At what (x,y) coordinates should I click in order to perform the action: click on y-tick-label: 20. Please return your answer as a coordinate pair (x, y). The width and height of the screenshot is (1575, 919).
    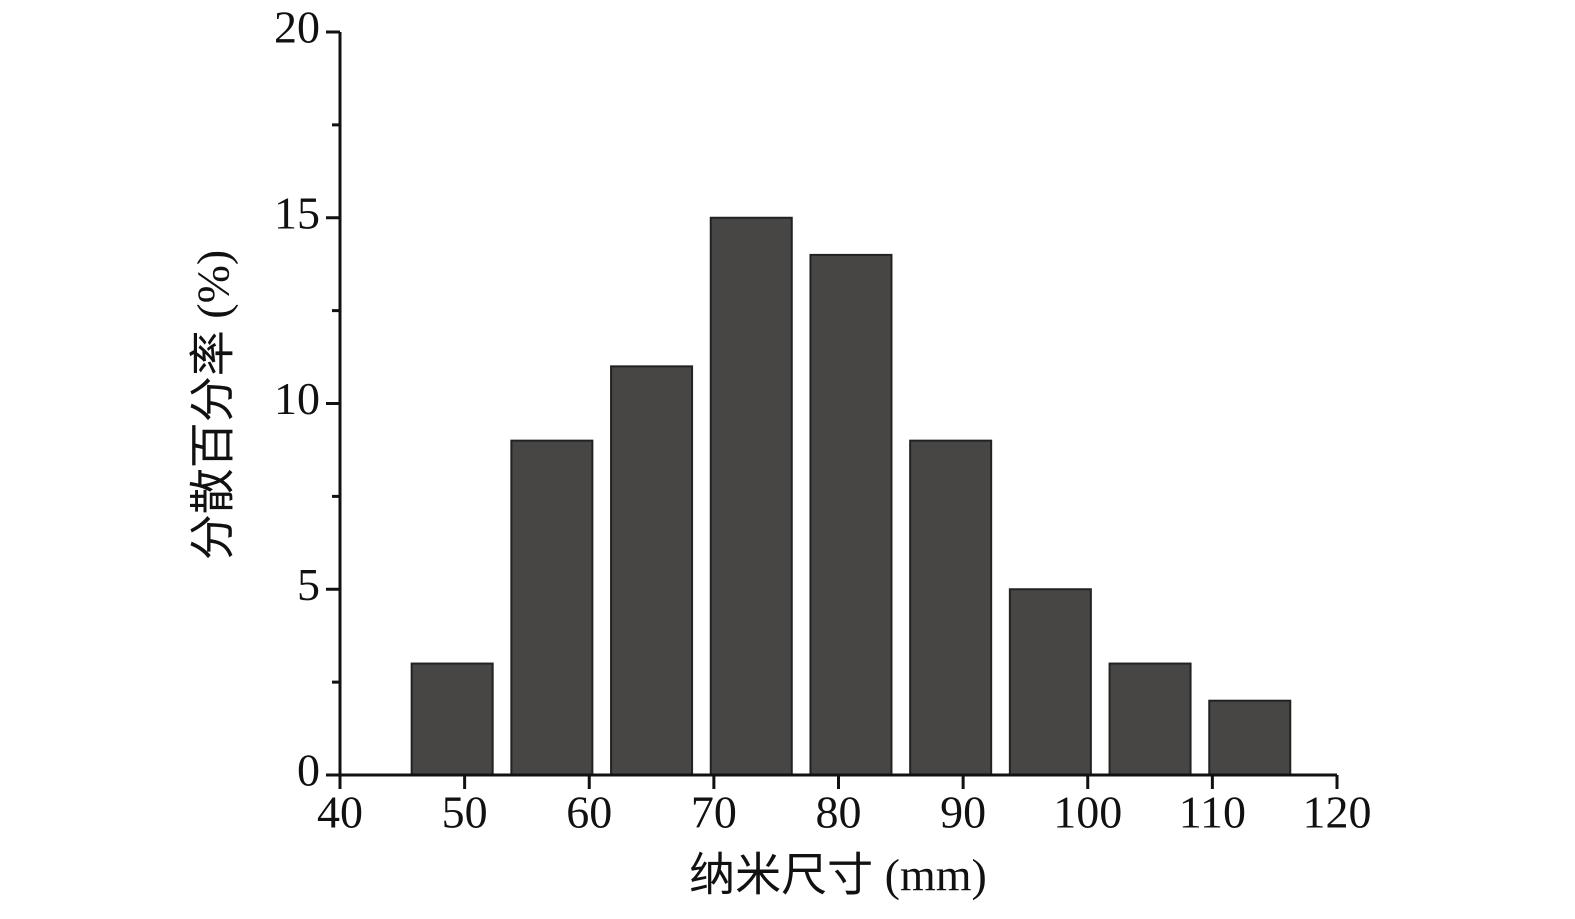
    Looking at the image, I should click on (297, 27).